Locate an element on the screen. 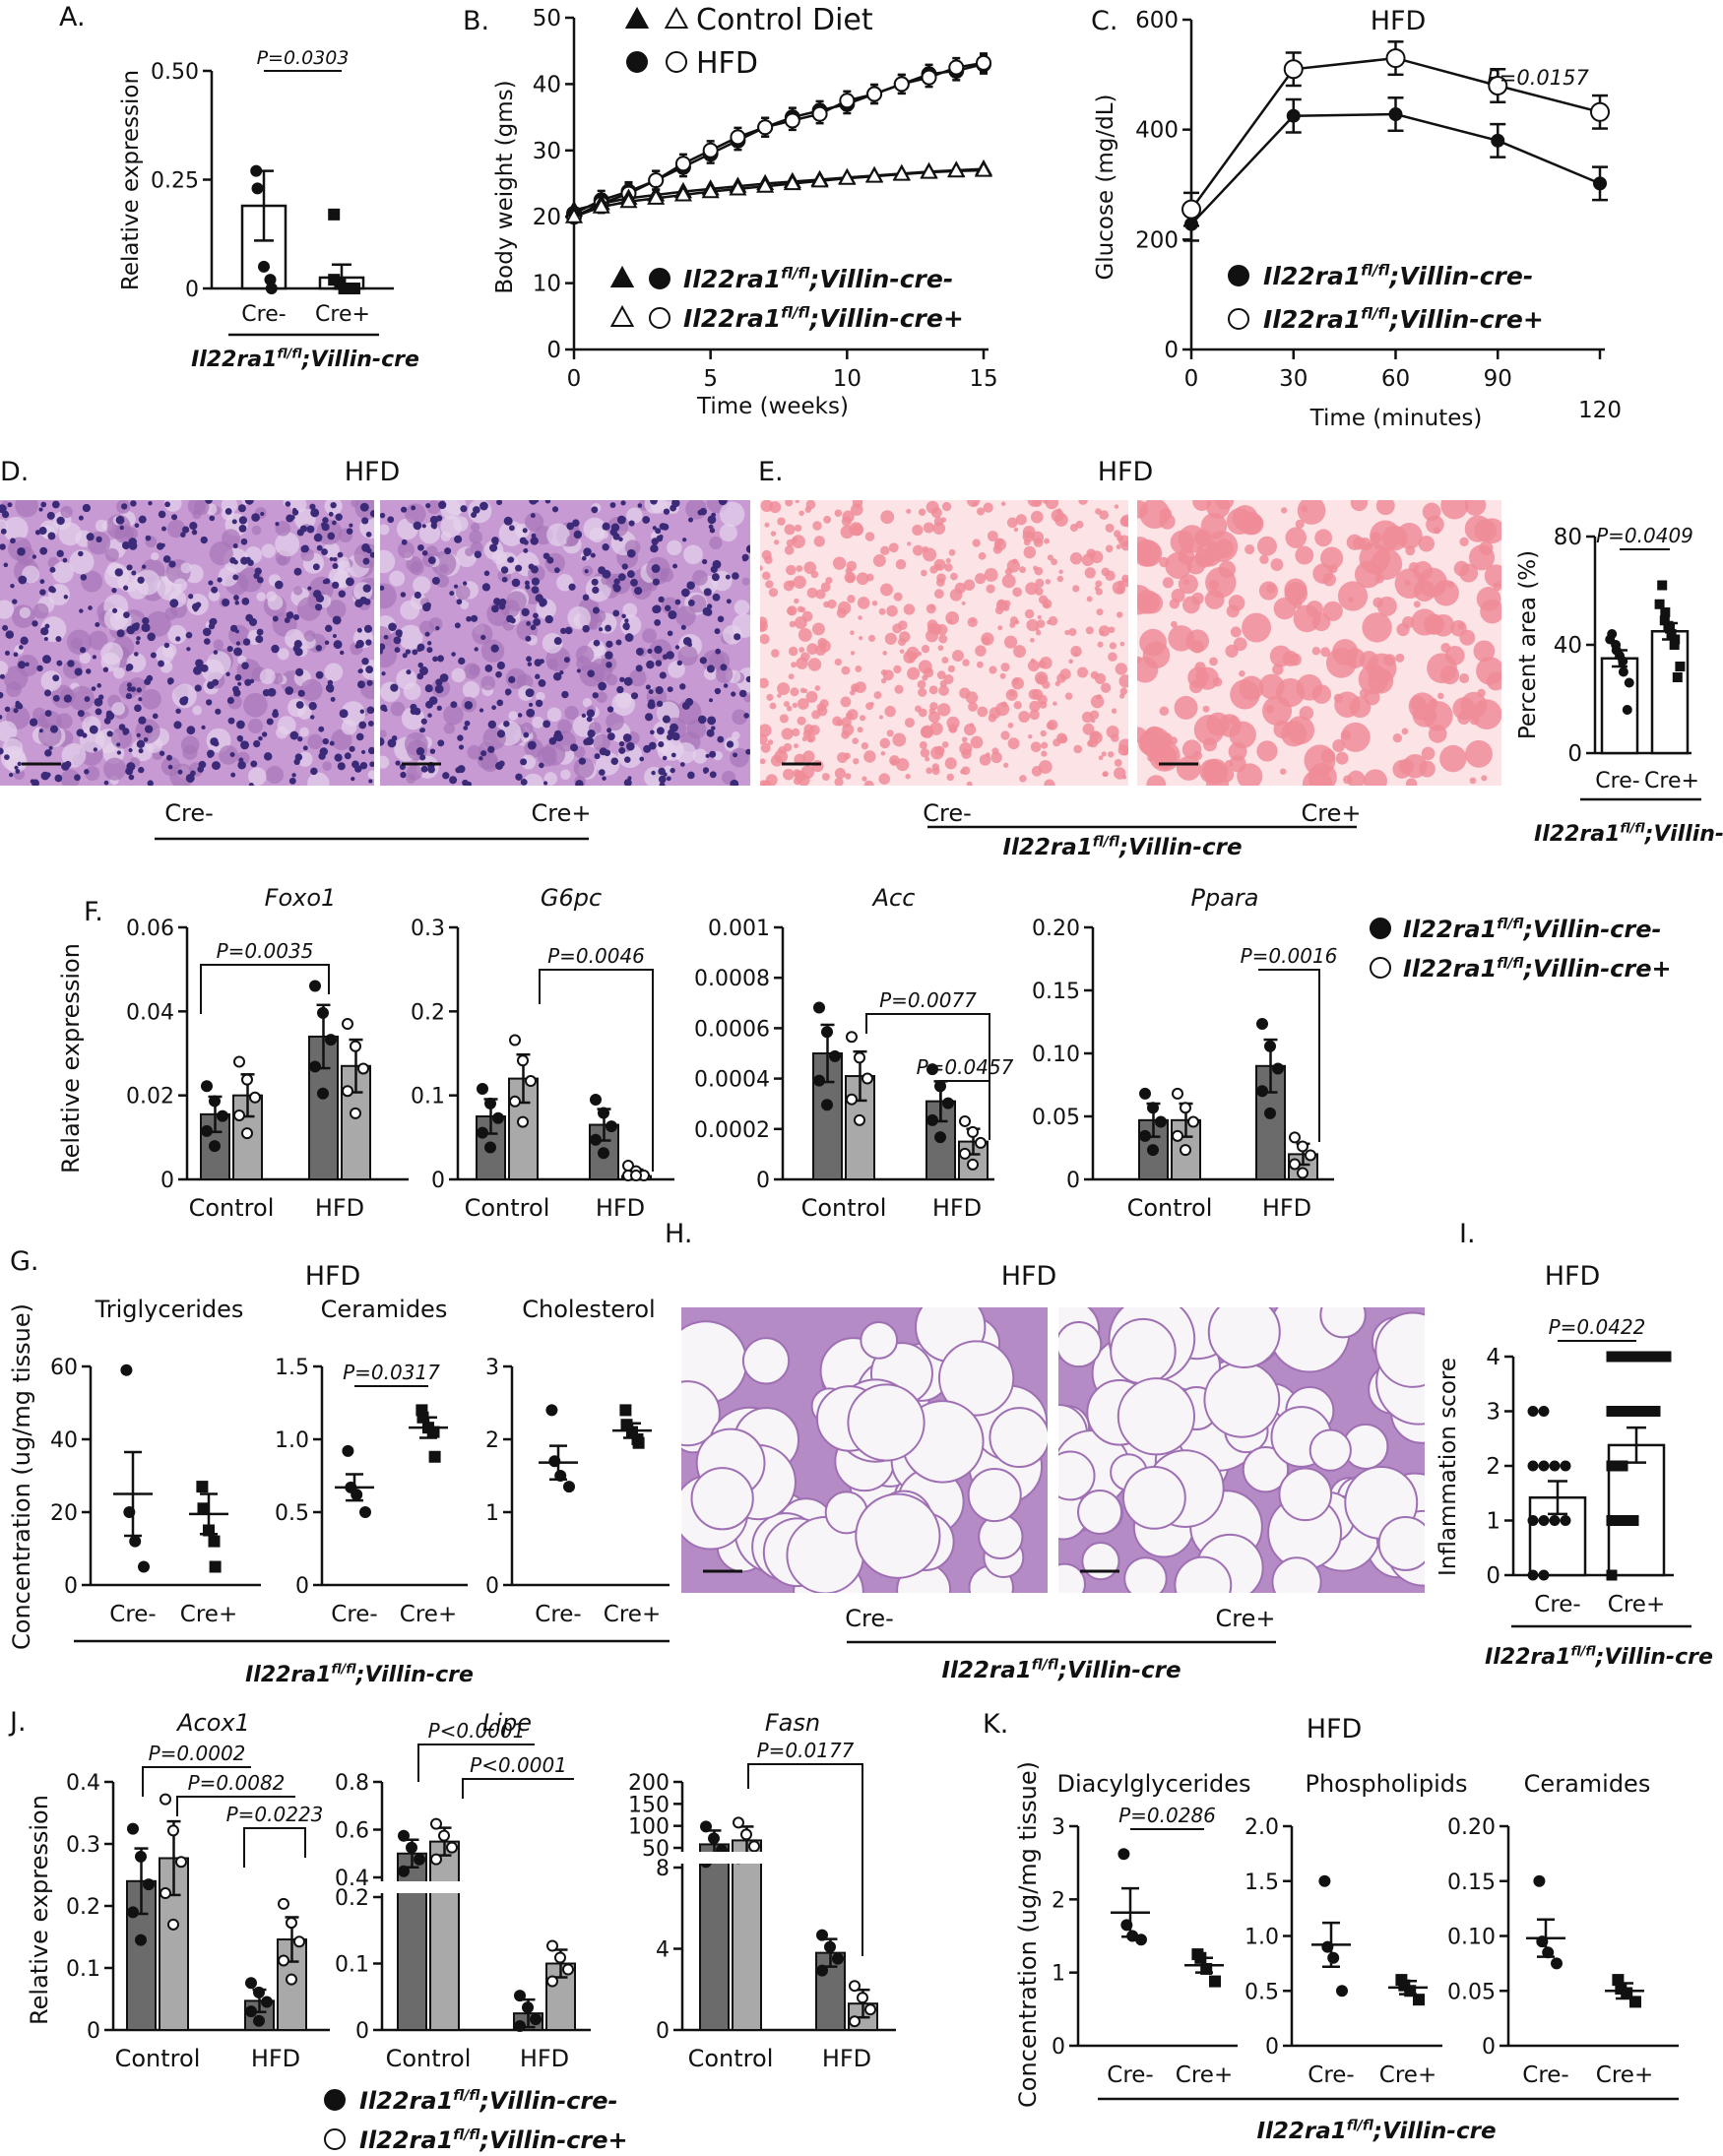 This screenshot has height=2156, width=1723. y-tick-label: 0.04 is located at coordinates (150, 1013).